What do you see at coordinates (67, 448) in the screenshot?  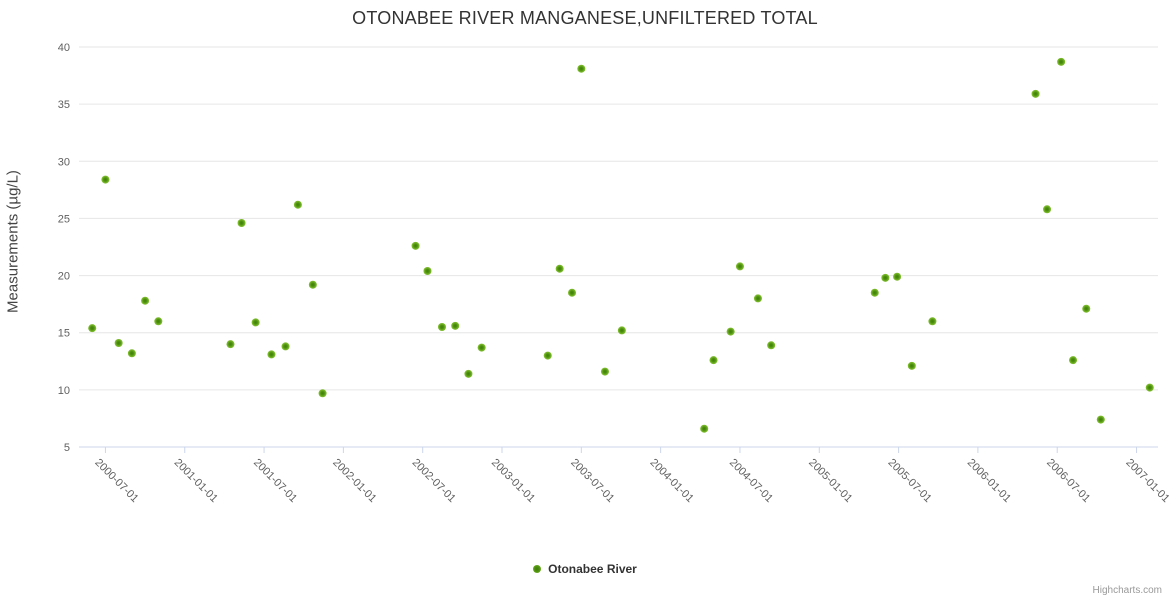 I see `y-tick-label: 5` at bounding box center [67, 448].